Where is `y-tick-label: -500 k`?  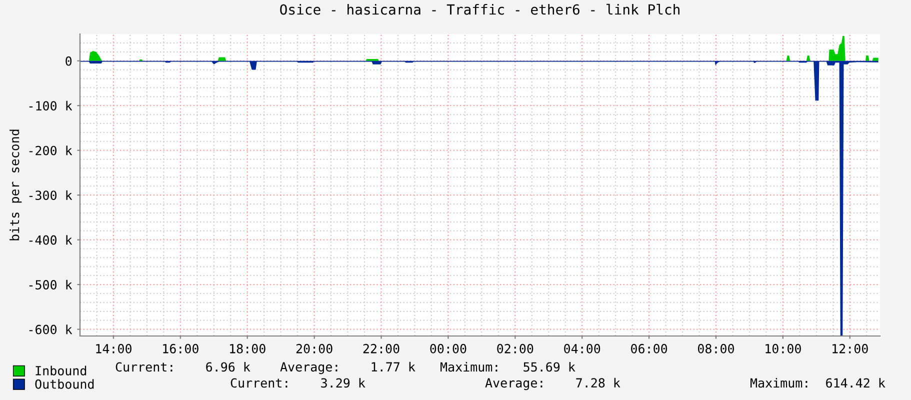 y-tick-label: -500 k is located at coordinates (50, 285).